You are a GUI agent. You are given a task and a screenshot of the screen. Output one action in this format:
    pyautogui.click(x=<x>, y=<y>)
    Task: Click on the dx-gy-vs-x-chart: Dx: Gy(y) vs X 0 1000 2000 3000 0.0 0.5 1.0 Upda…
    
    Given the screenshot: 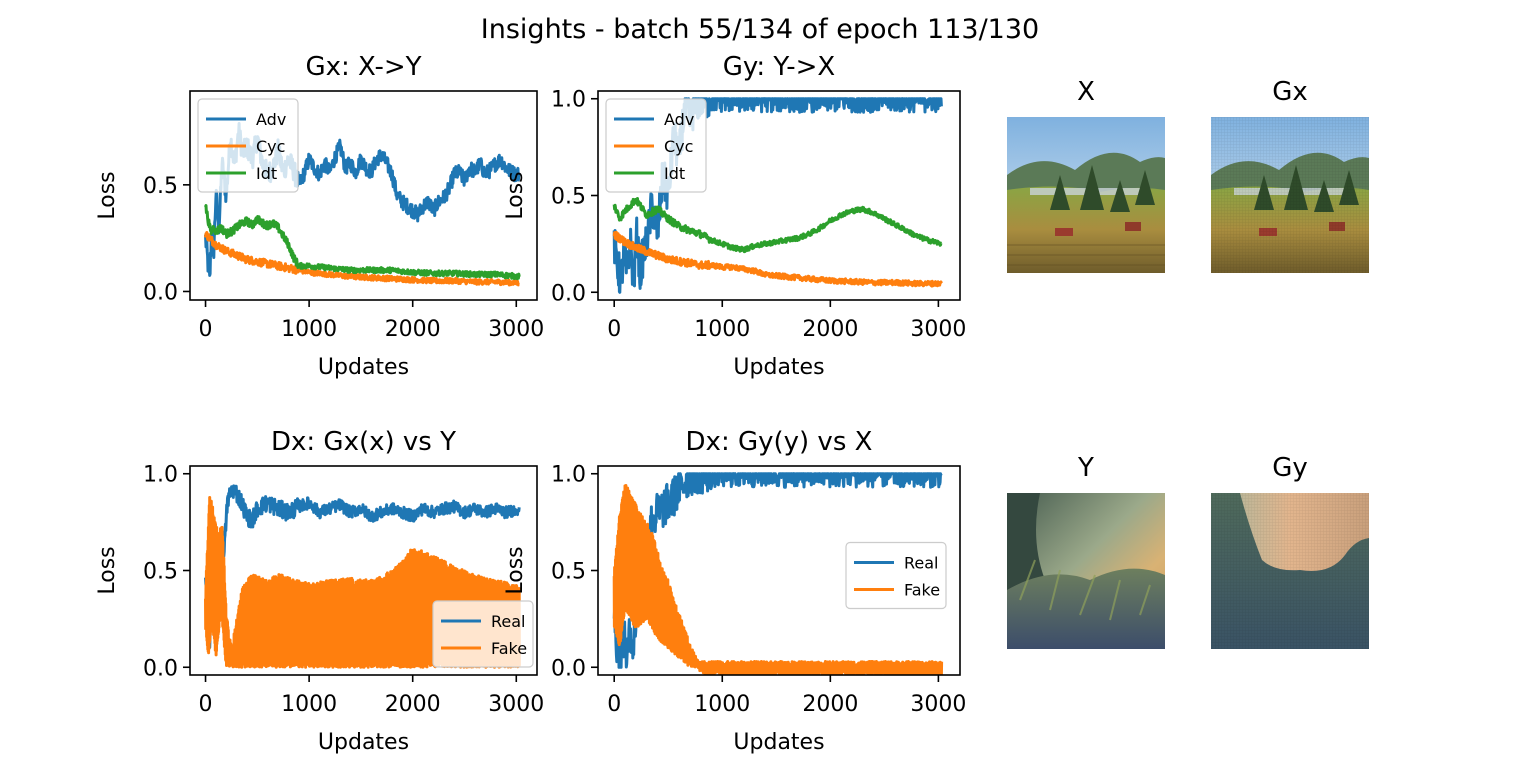 What is the action you would take?
    pyautogui.click(x=734, y=591)
    